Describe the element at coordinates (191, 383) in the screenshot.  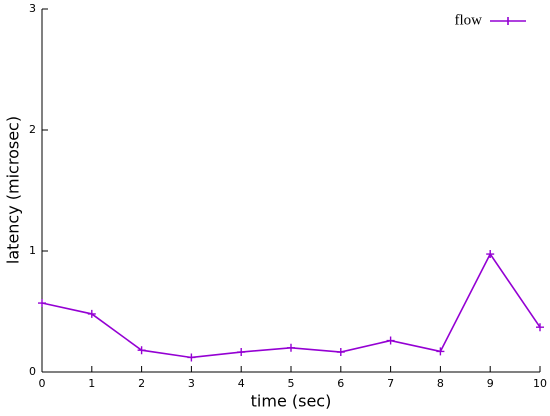
I see `x-tick-label: 3` at that location.